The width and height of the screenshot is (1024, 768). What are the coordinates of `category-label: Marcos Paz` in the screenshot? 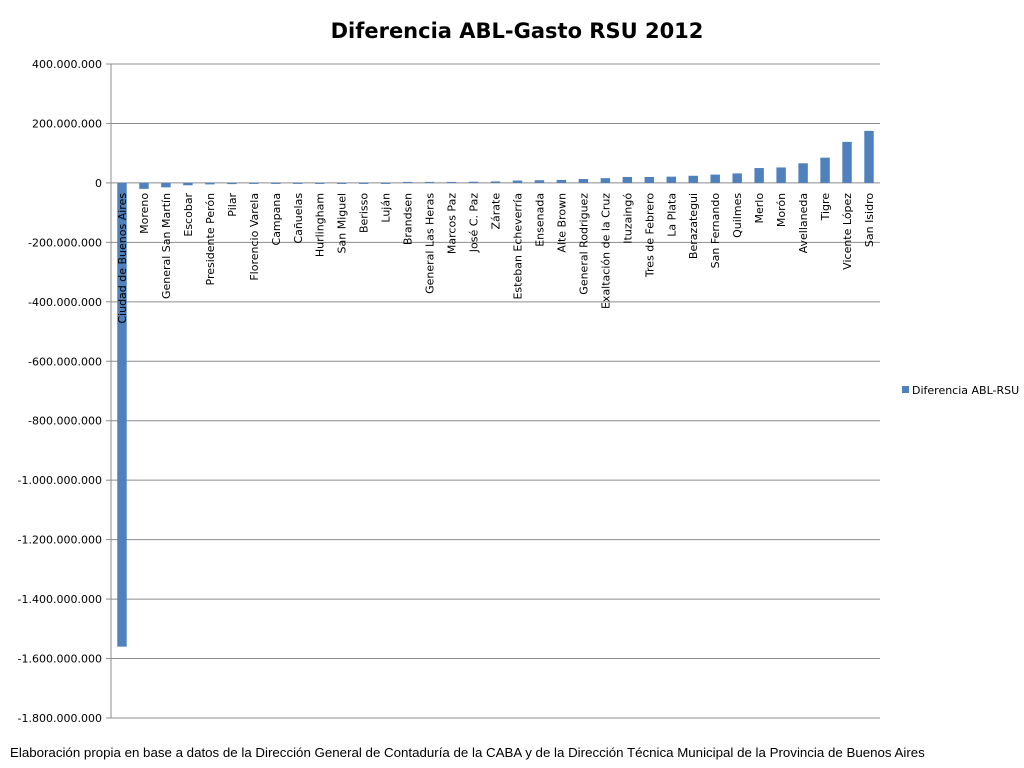 It's located at (452, 223).